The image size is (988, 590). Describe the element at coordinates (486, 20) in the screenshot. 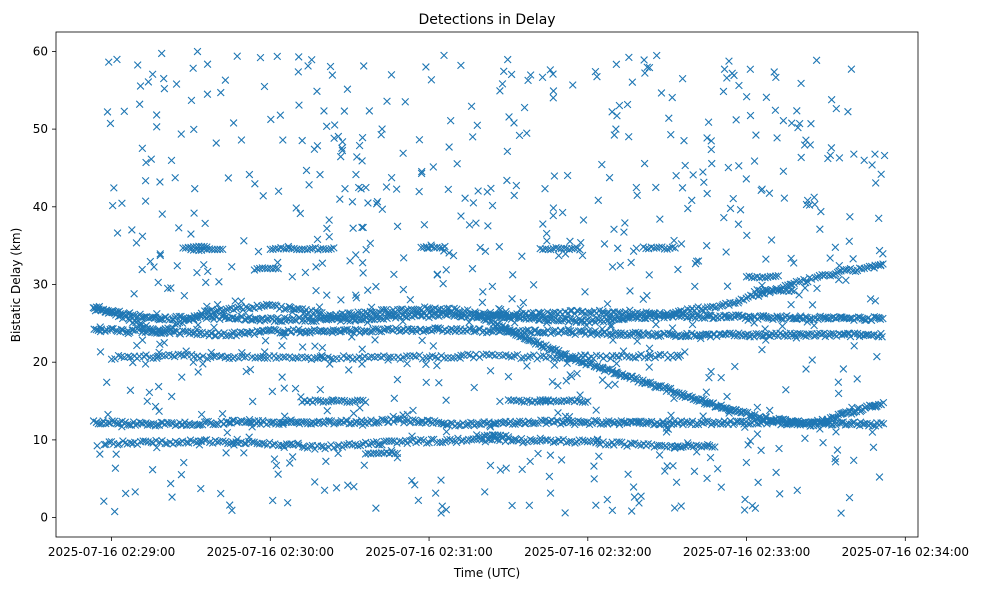

I see `chart-title: Detections in Delay` at that location.